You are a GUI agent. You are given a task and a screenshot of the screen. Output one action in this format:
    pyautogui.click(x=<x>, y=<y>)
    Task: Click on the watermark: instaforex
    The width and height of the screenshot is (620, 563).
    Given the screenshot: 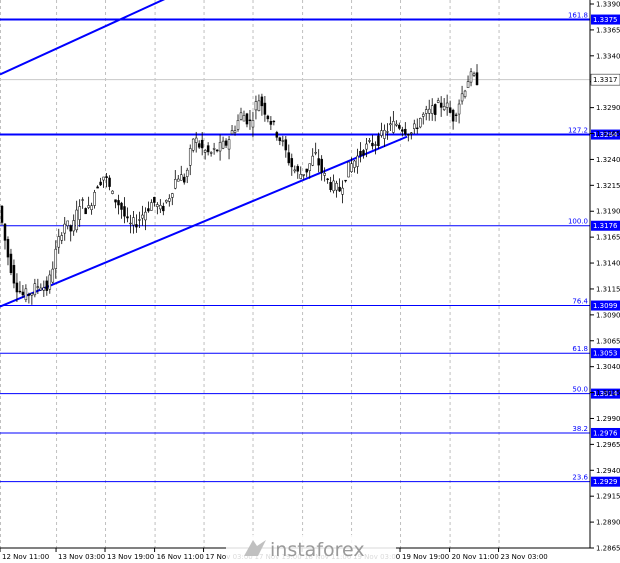 What is the action you would take?
    pyautogui.click(x=311, y=549)
    